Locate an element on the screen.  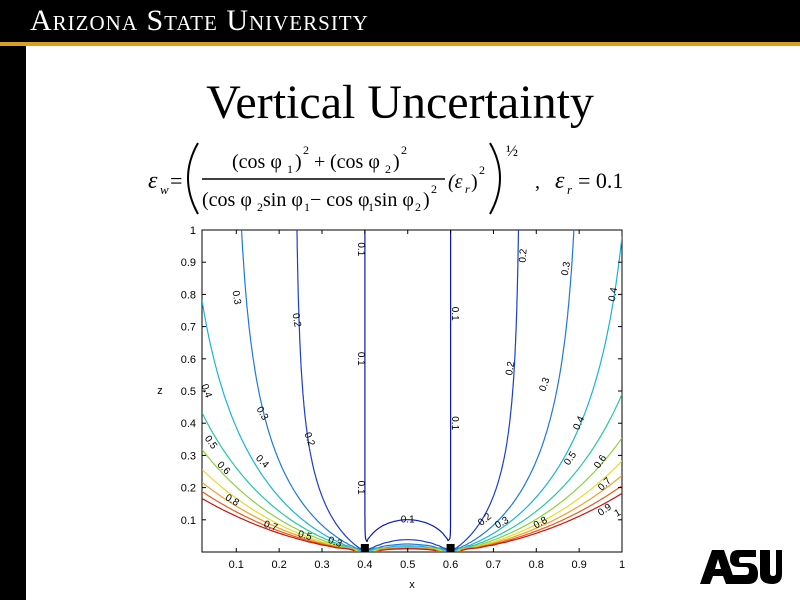
y-tick-label: 0.5 is located at coordinates (188, 392).